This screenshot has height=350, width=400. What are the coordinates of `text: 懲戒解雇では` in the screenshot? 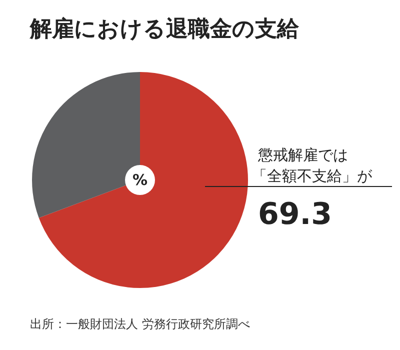 It's located at (302, 155).